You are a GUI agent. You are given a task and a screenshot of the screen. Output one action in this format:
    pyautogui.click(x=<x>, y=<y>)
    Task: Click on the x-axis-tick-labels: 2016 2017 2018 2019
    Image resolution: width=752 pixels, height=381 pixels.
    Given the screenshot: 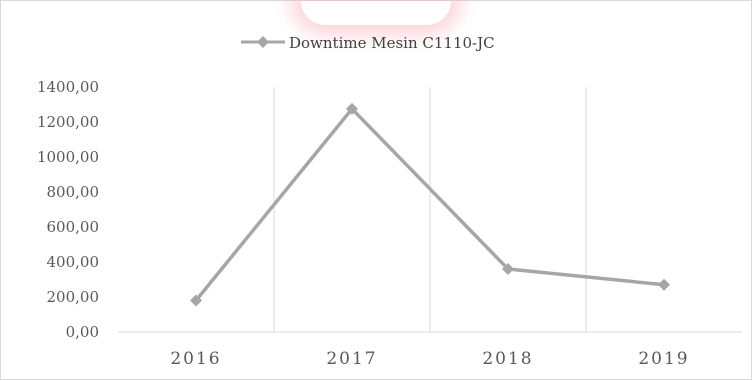 What is the action you would take?
    pyautogui.click(x=429, y=359)
    